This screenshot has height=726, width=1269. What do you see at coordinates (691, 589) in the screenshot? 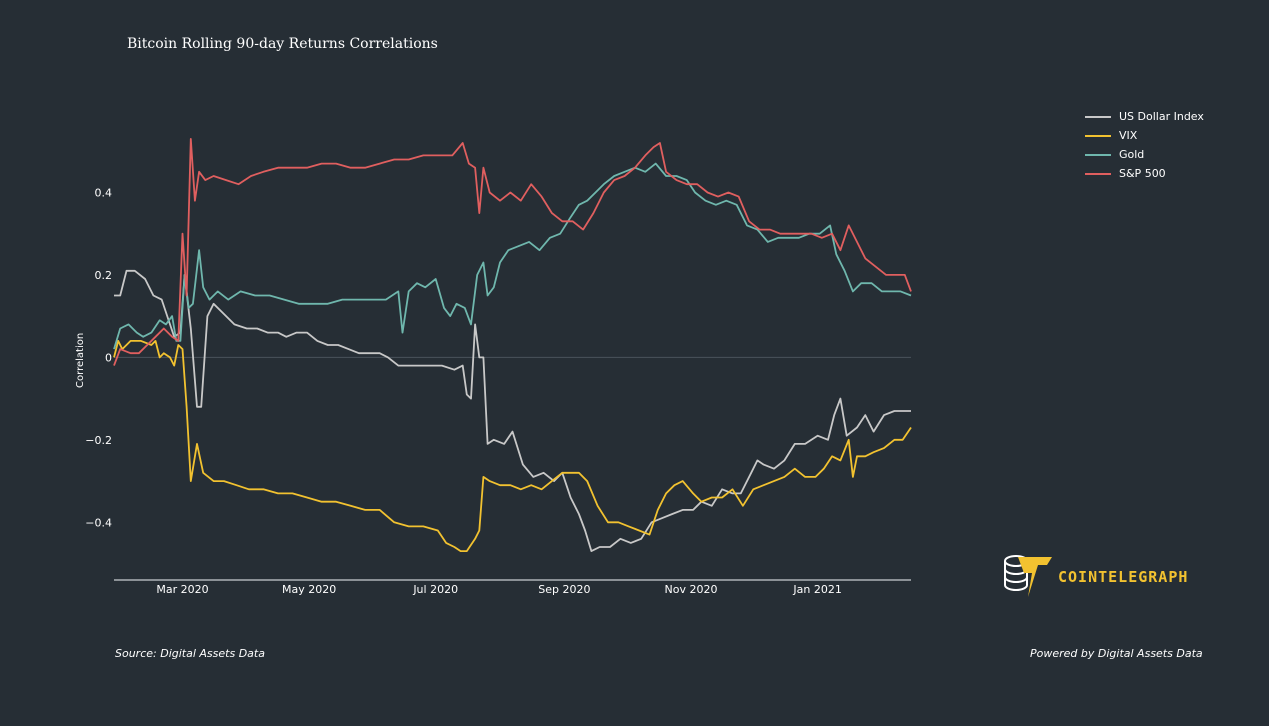
I see `x-tick-label: Nov 2020` at bounding box center [691, 589].